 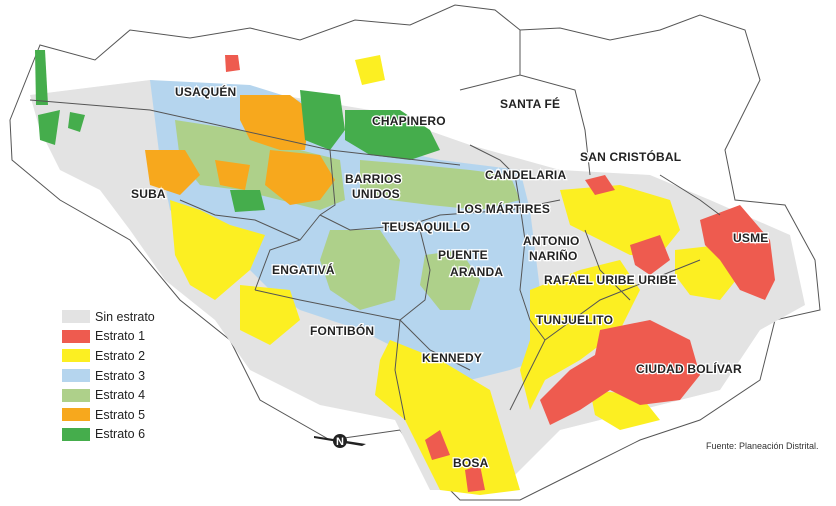 What do you see at coordinates (610, 280) in the screenshot?
I see `locality-label-rafael-uribe: RAFAEL URIBE URIBE` at bounding box center [610, 280].